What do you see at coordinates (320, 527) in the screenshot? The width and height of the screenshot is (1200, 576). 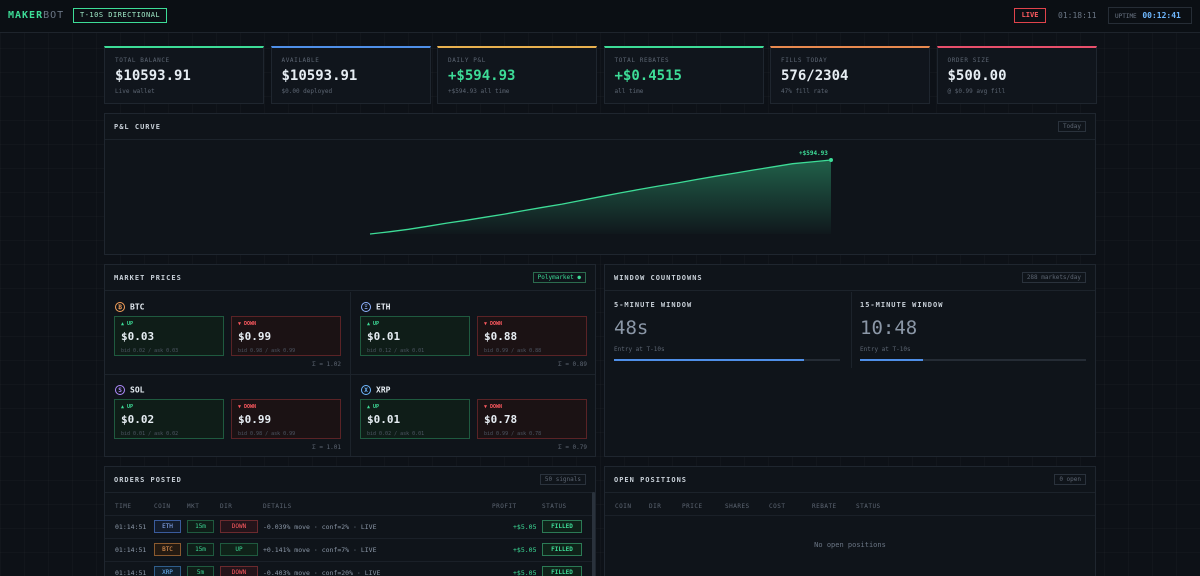 I see `order-details: -0.039% move · conf=2% · LIVE` at bounding box center [320, 527].